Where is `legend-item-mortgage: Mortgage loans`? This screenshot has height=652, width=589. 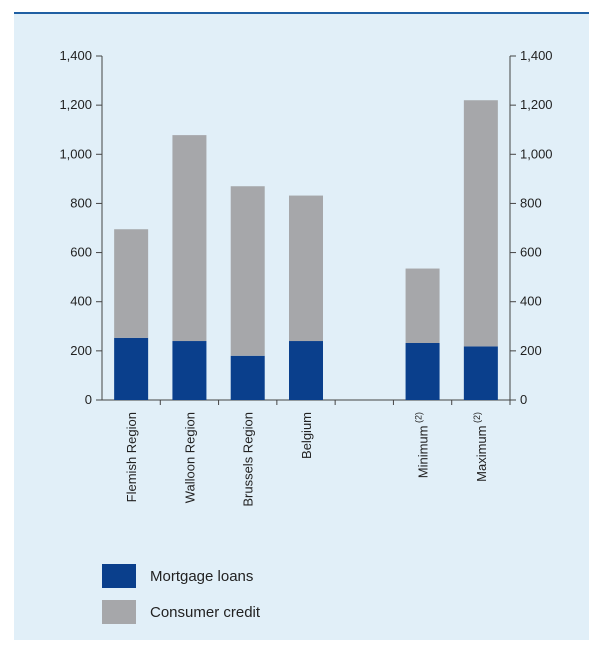
legend-item-mortgage: Mortgage loans is located at coordinates (177, 576).